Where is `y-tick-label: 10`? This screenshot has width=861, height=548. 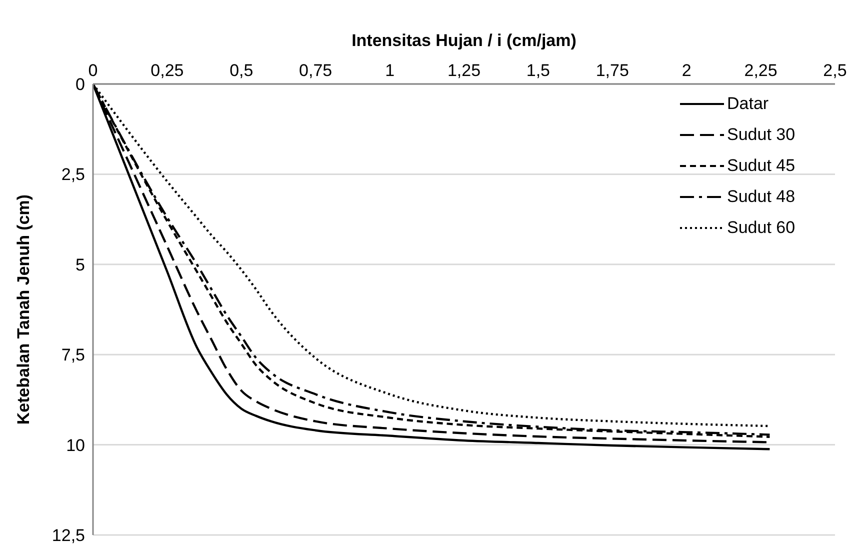 y-tick-label: 10 is located at coordinates (75, 445).